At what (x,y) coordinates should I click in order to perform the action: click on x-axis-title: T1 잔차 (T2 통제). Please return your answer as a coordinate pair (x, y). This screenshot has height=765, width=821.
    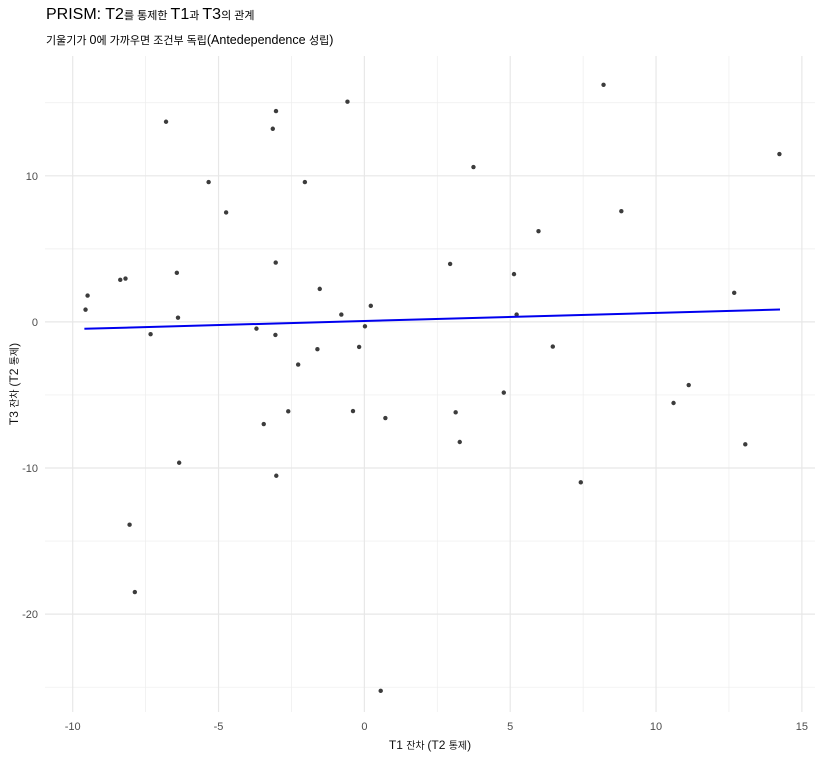
    Looking at the image, I should click on (430, 745).